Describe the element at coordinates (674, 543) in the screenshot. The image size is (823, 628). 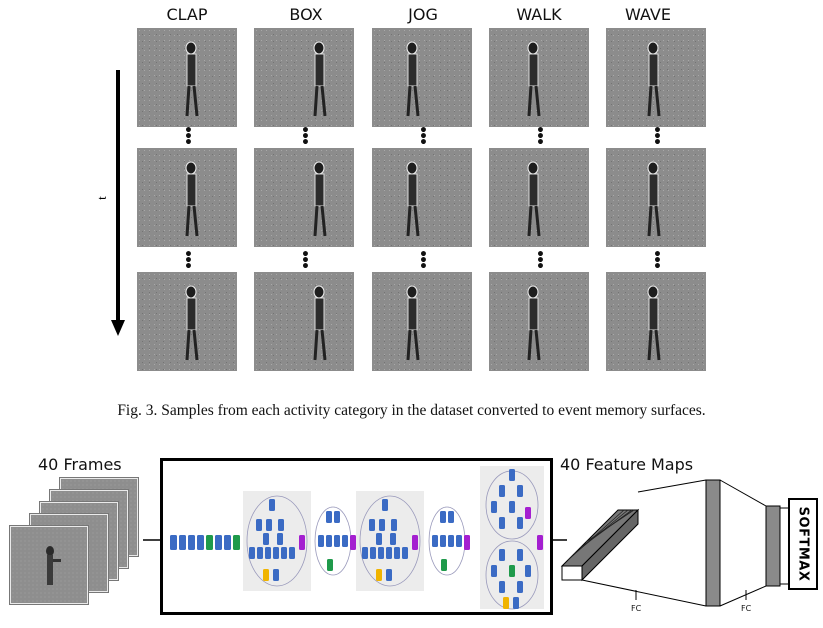
I see `classifier-head-diagram` at that location.